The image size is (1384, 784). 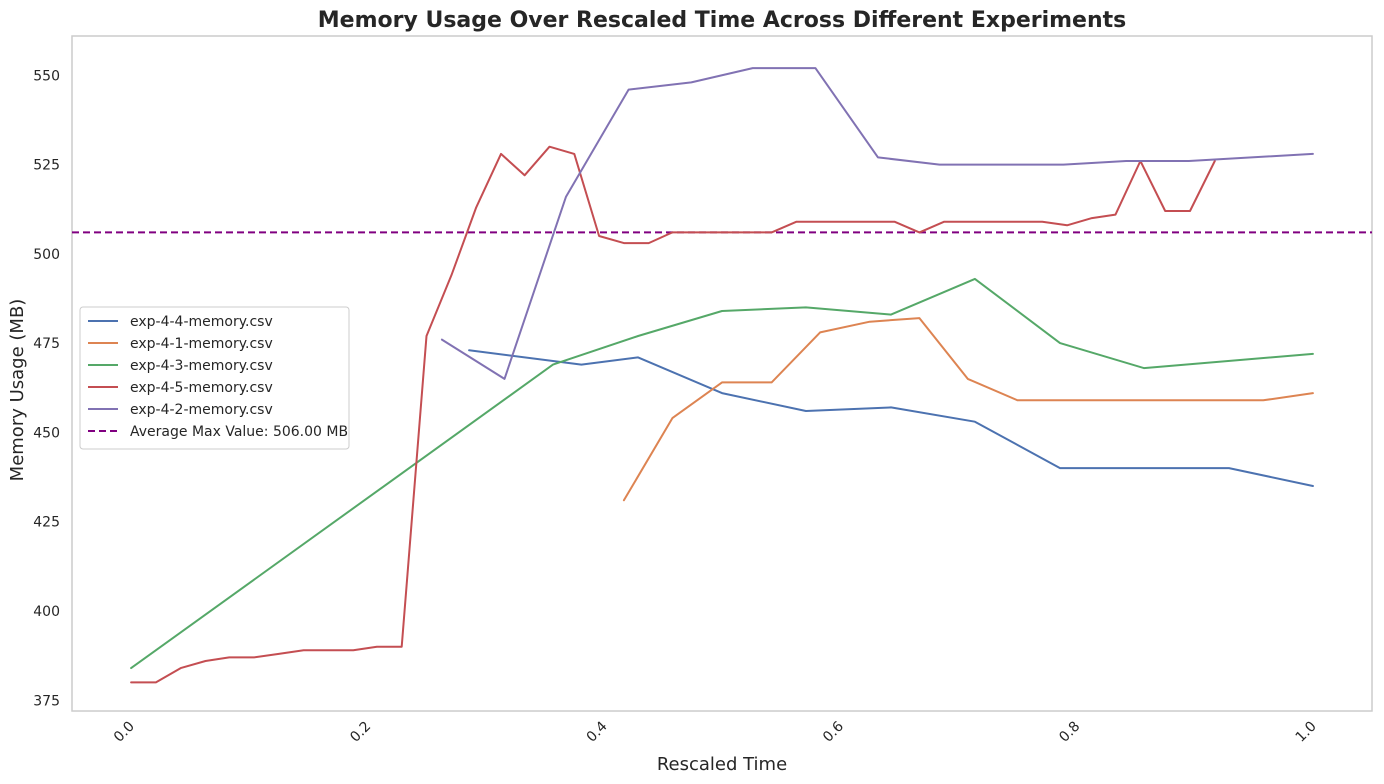 I want to click on series-line-exp-4-1-memory, so click(x=968, y=409).